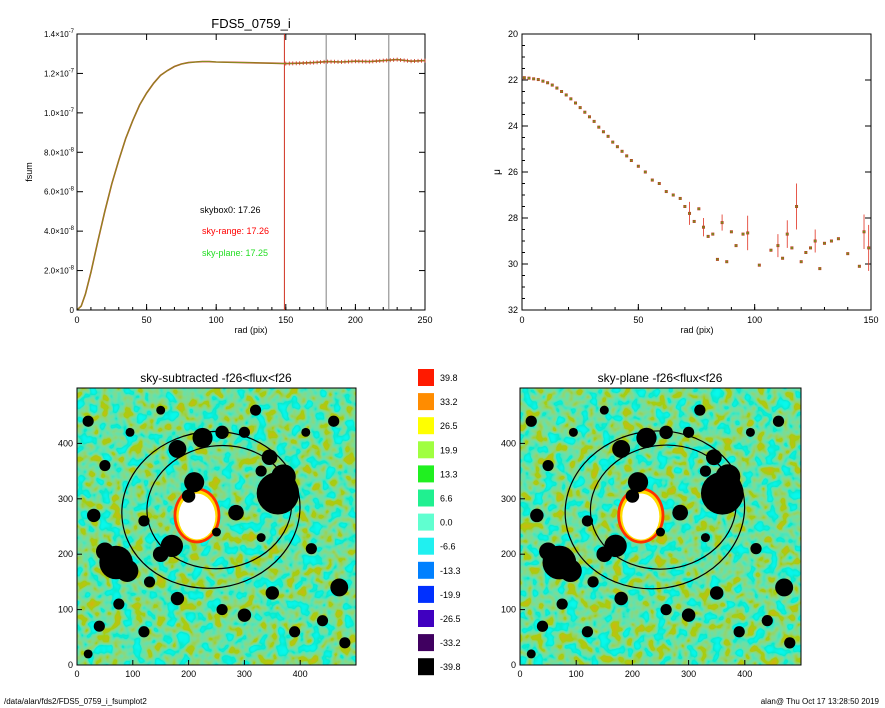  Describe the element at coordinates (59, 113) in the screenshot. I see `fsum-y-tick-label: 1.0×10⁻⁷` at that location.